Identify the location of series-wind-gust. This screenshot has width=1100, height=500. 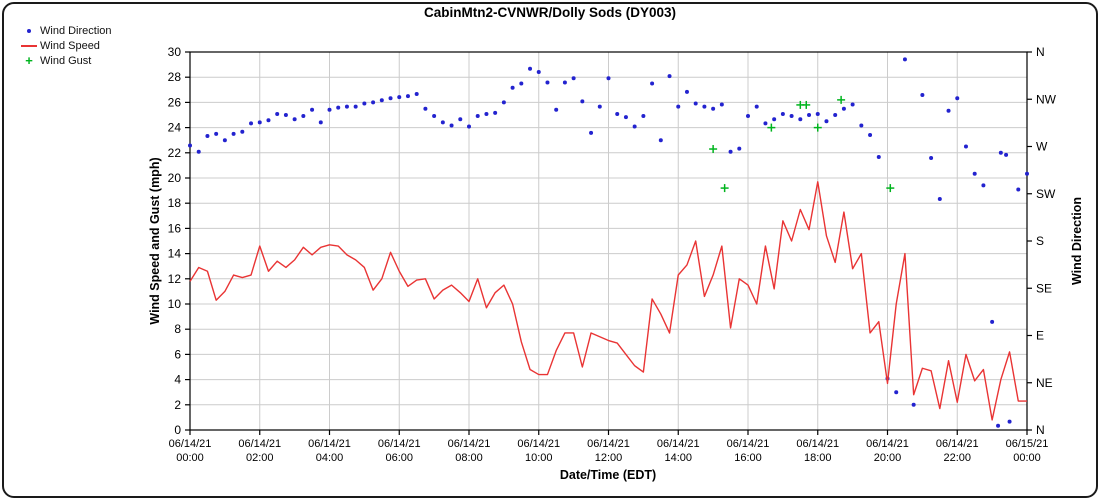
(802, 144).